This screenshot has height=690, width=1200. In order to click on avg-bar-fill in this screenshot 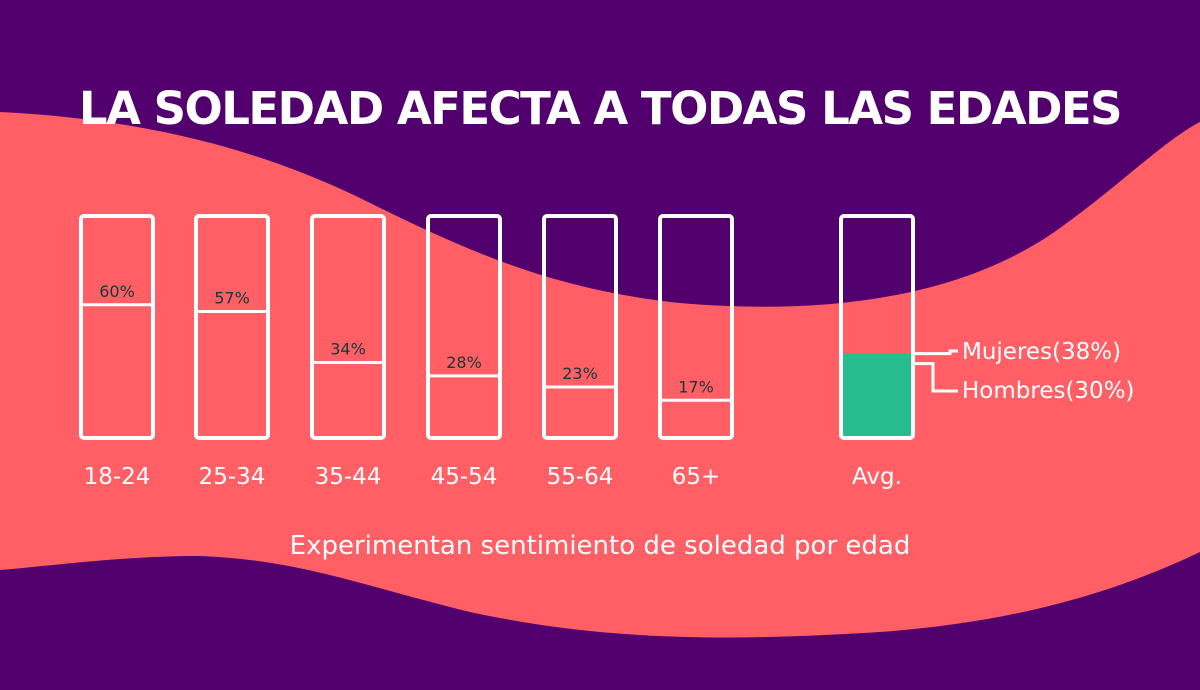, I will do `click(877, 395)`.